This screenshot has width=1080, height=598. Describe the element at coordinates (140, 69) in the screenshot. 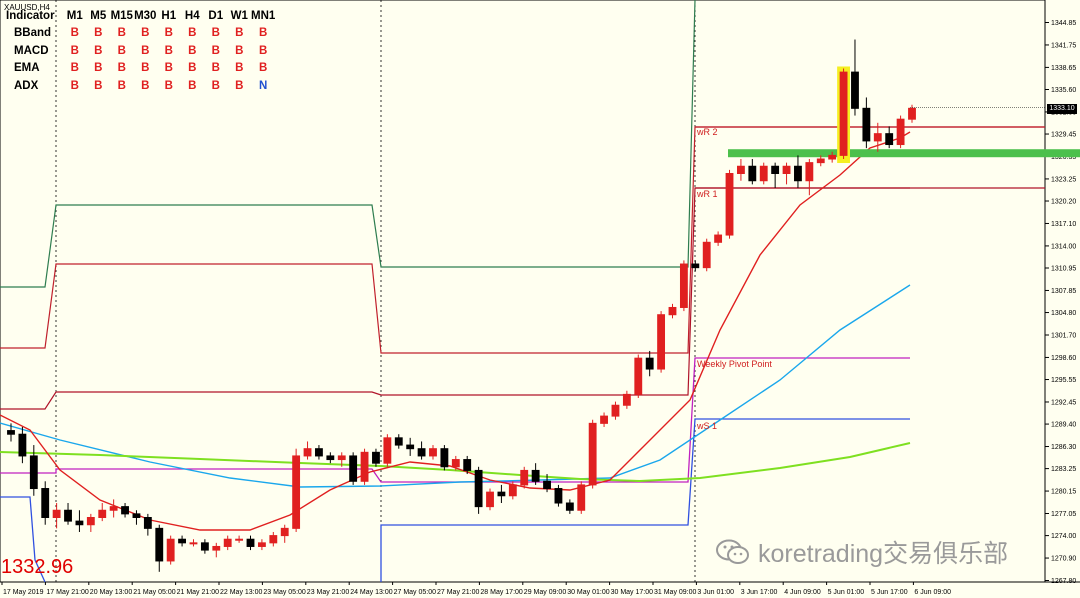

I see `indicator-row-ema: EMA B B B B B B B B B` at that location.